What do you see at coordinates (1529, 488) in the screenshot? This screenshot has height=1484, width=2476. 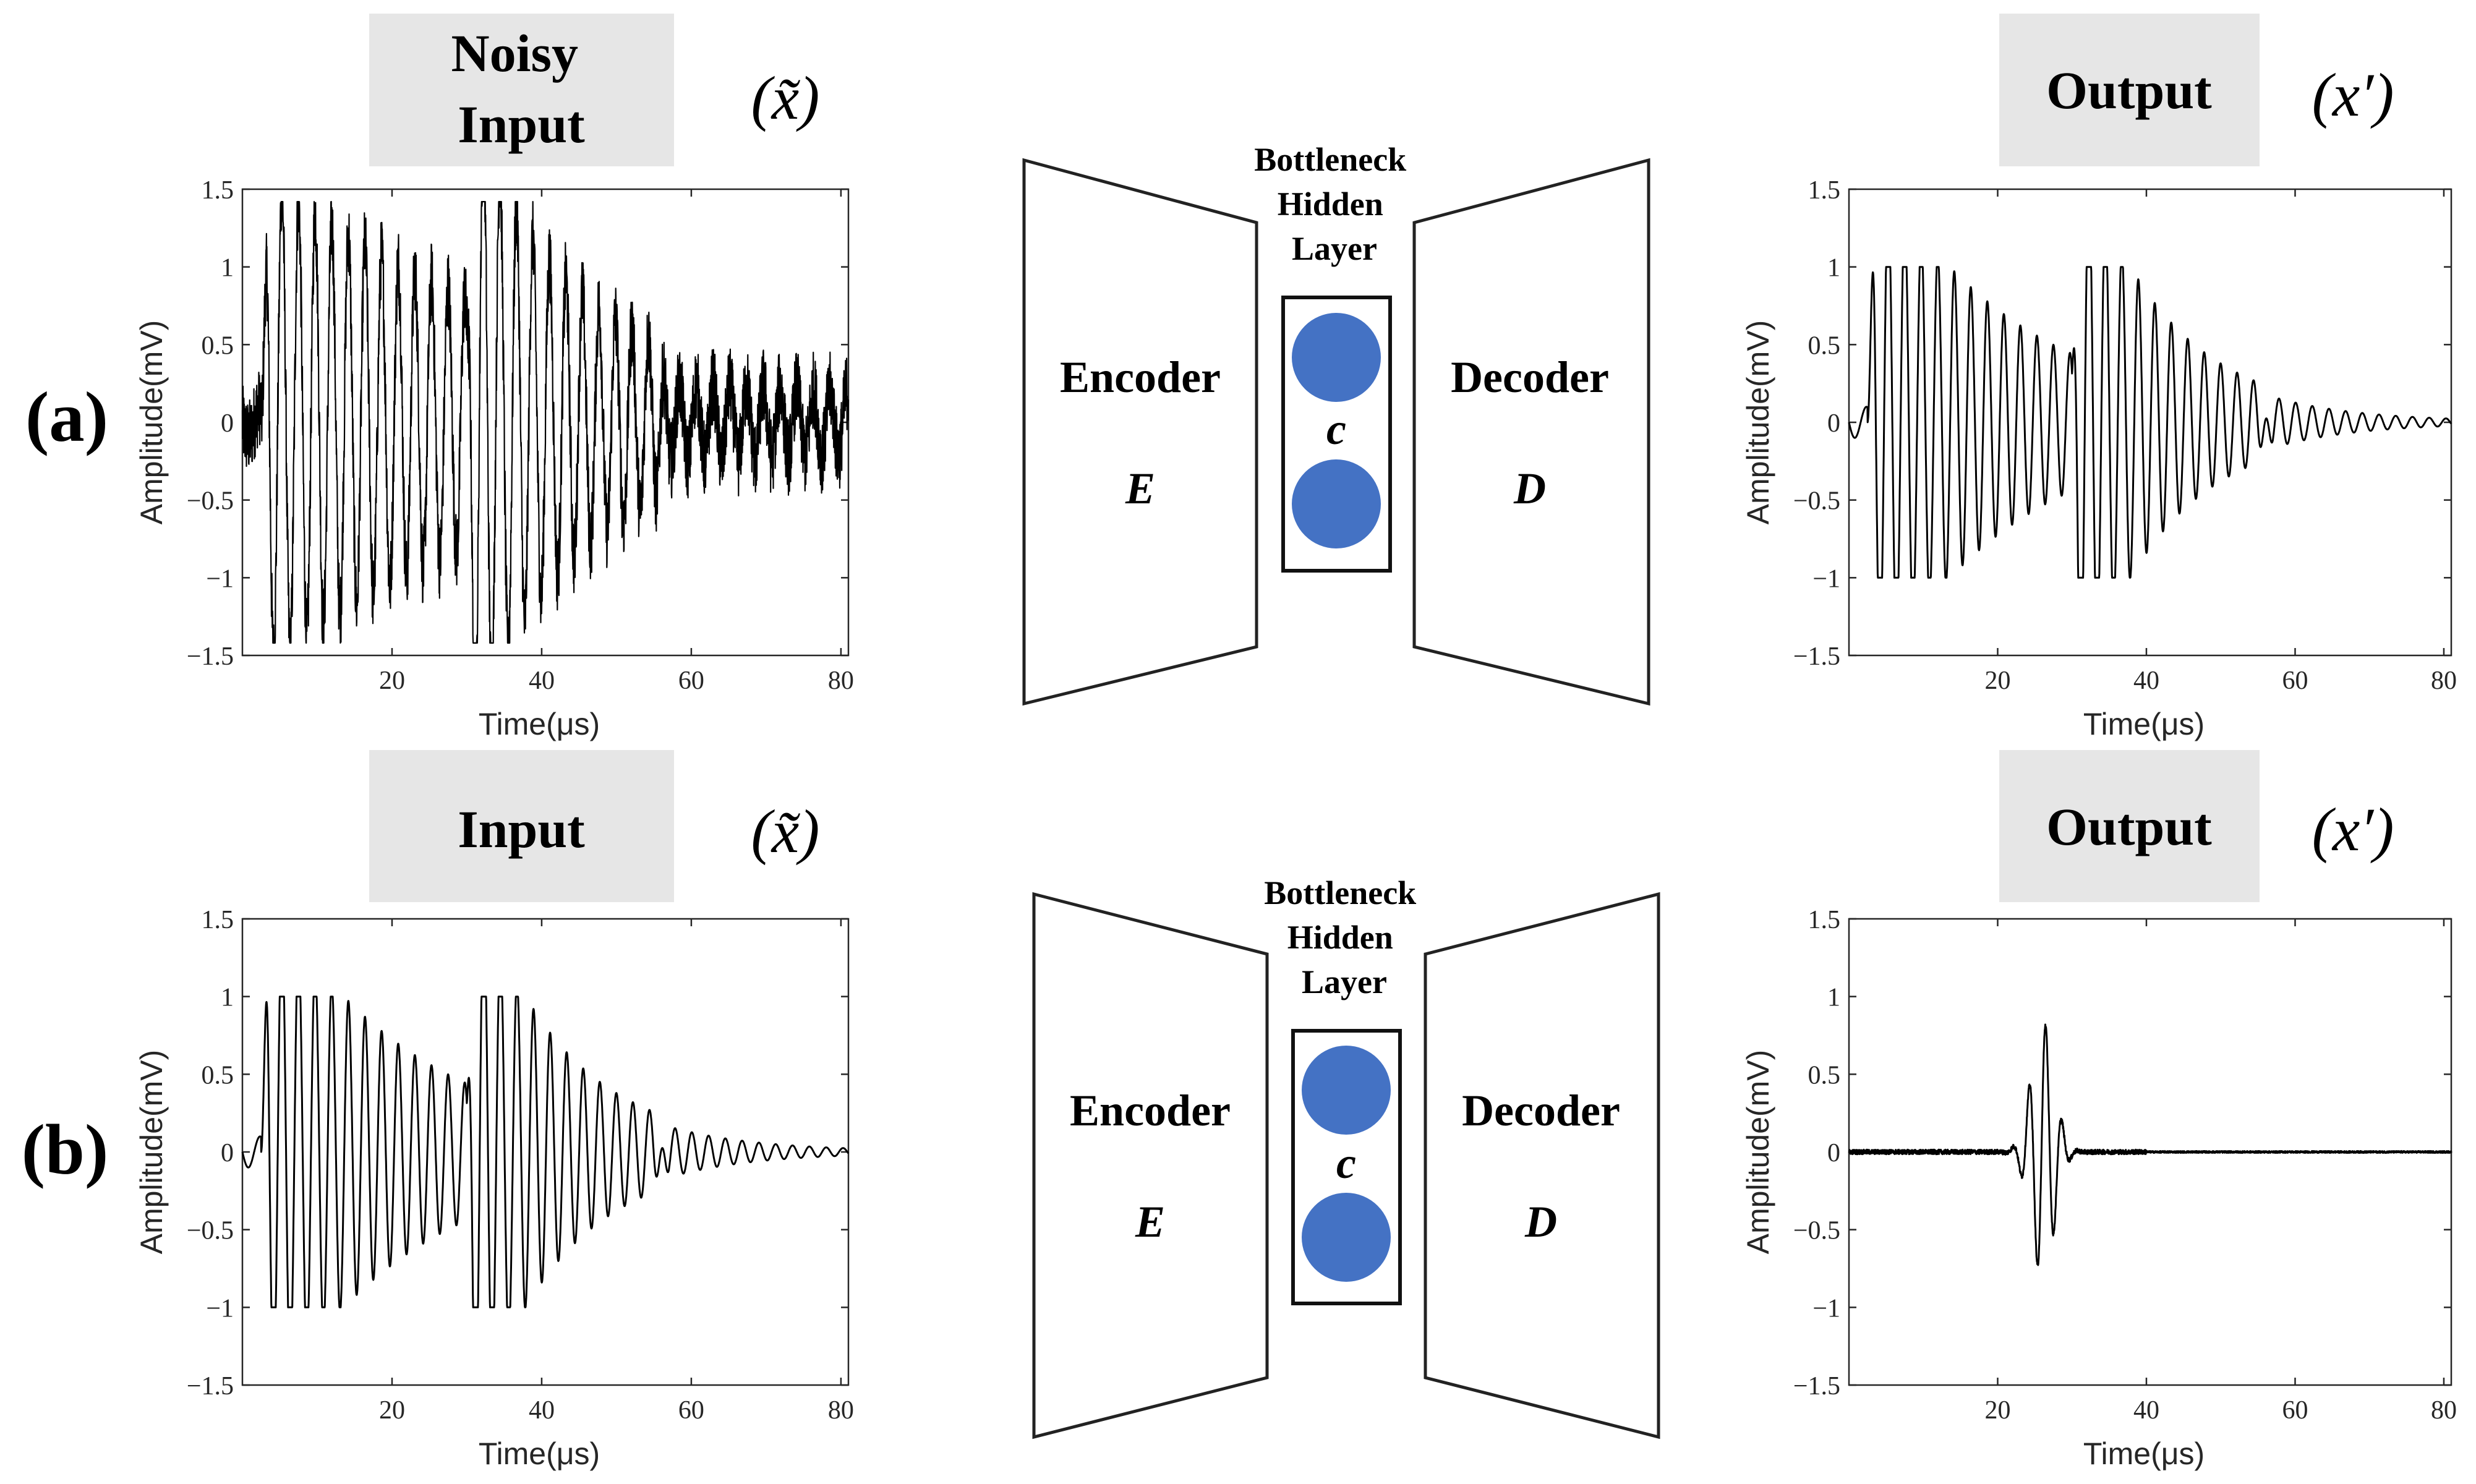 I see `decoder-symbol-a: D` at bounding box center [1529, 488].